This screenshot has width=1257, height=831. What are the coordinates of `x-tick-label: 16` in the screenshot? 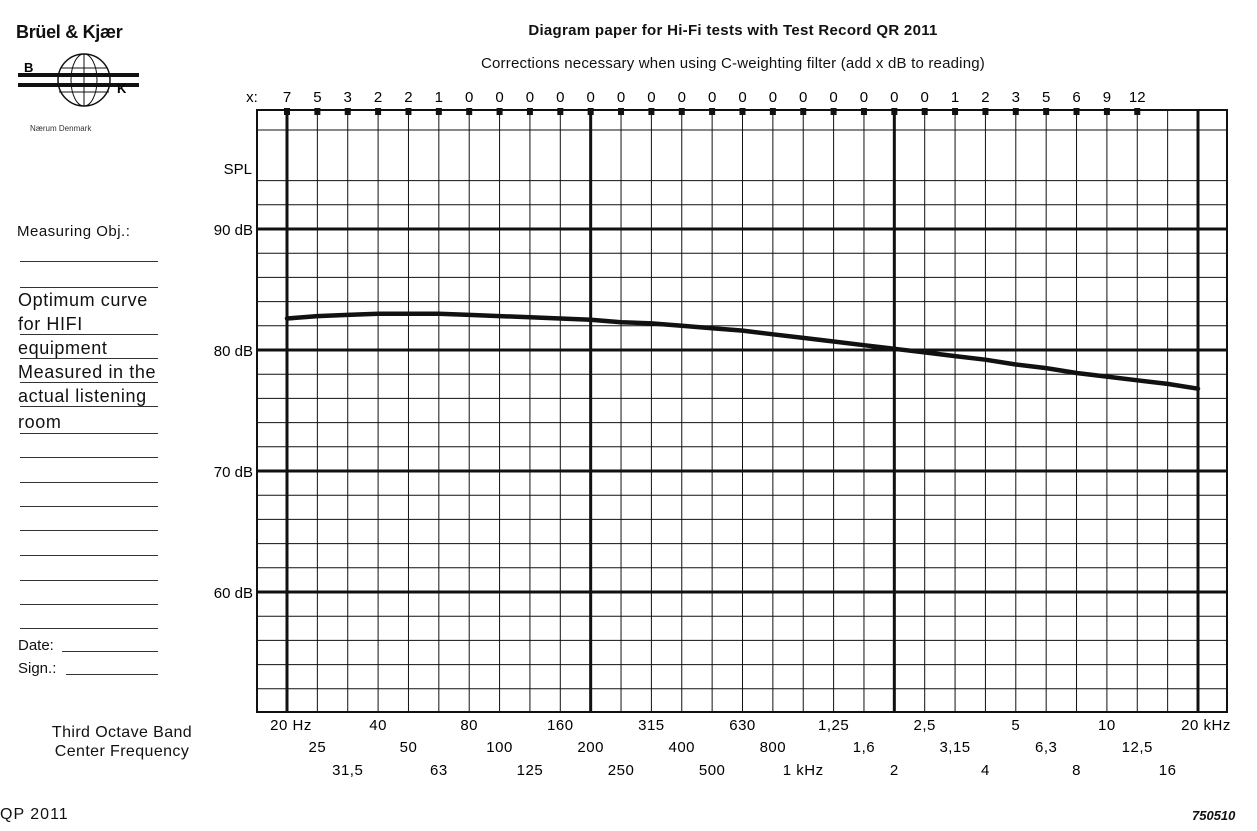 It's located at (1168, 770).